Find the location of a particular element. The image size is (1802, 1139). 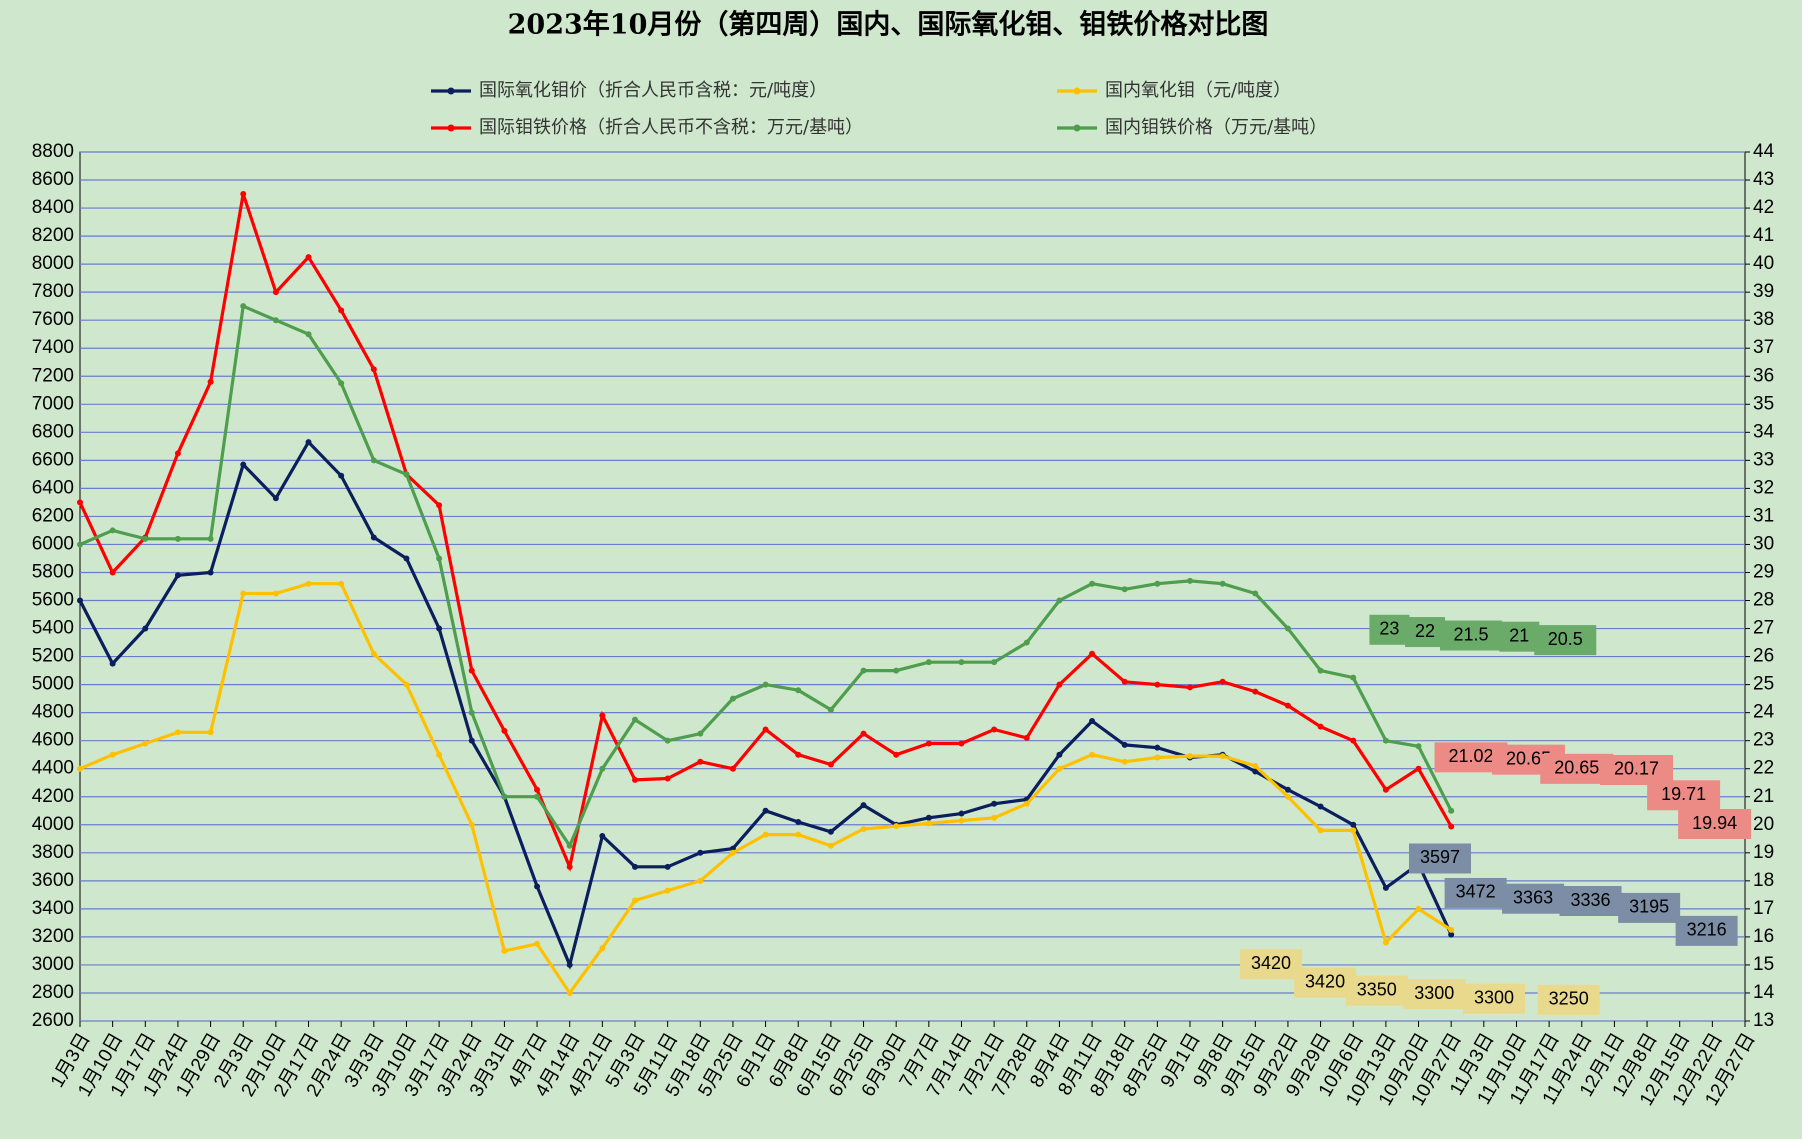

y-tick-label: 8000 is located at coordinates (53, 263).